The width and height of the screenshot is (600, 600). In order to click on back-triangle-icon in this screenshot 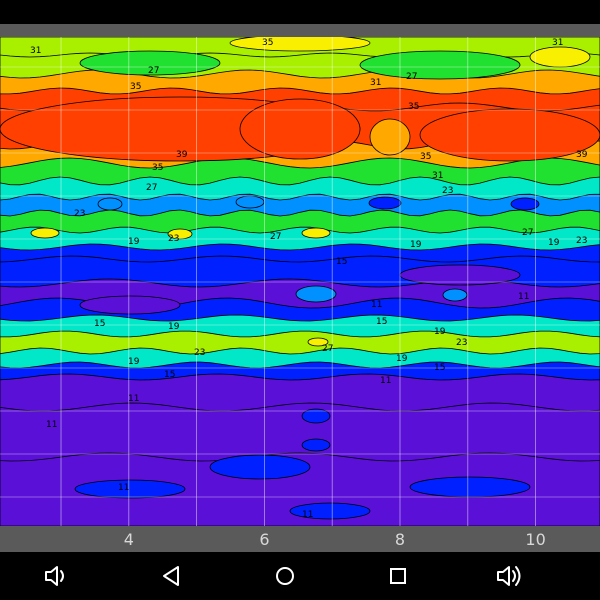, I will do `click(171, 576)`.